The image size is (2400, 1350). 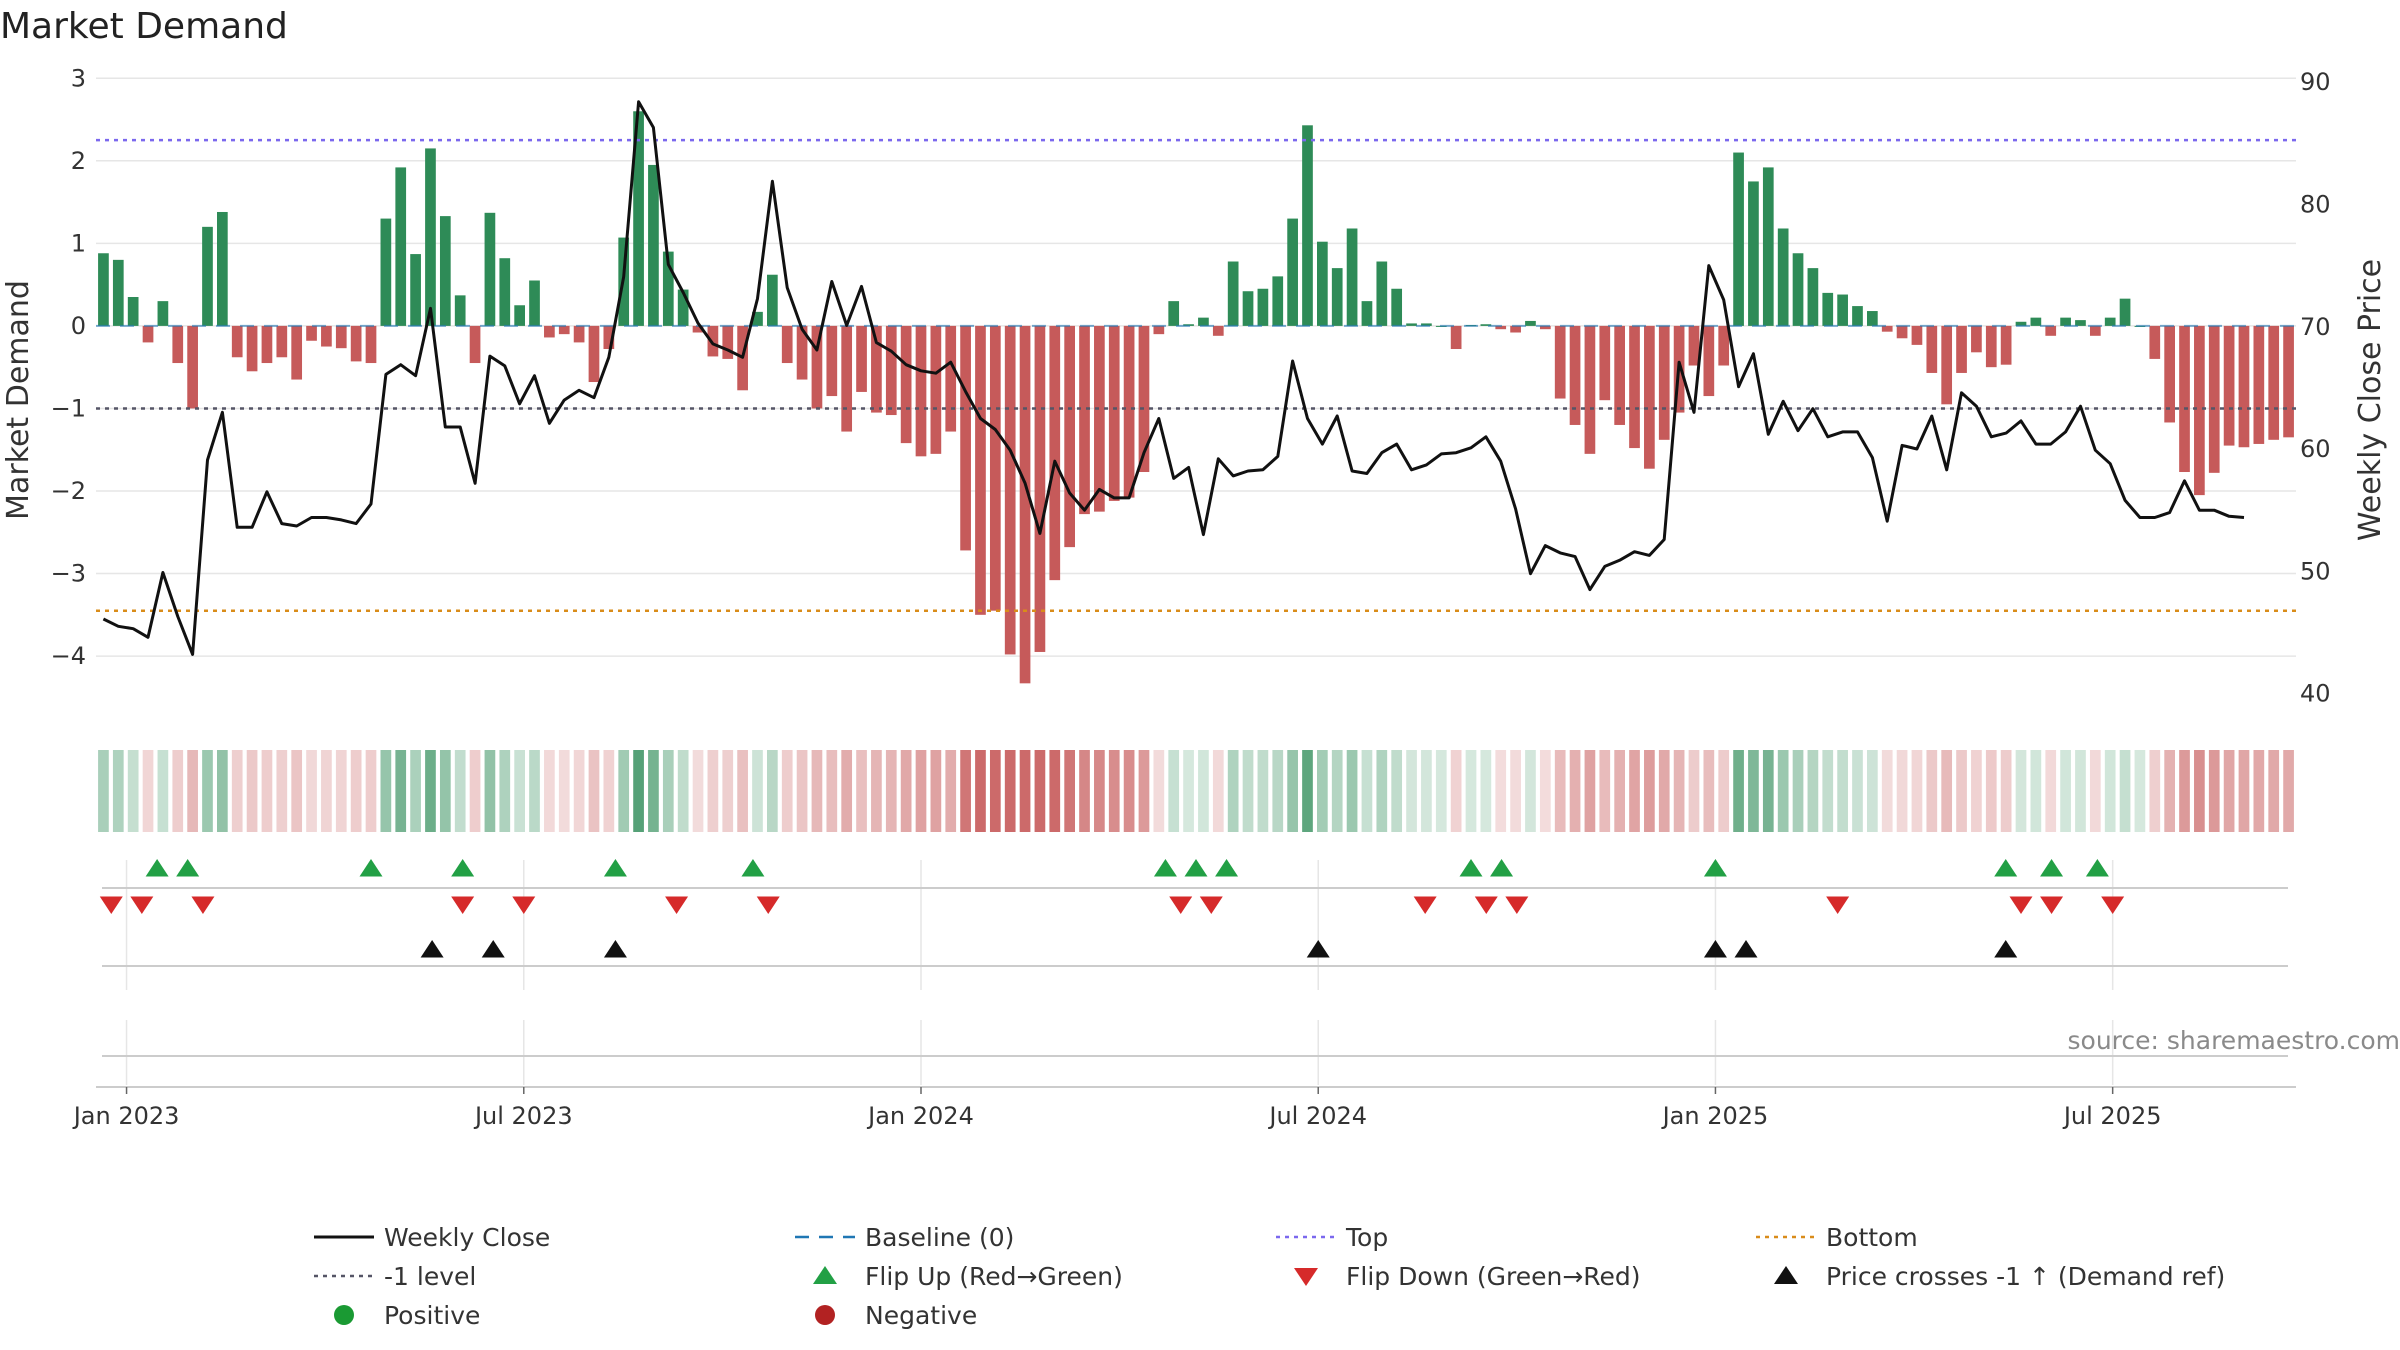 I want to click on legend-label: Weekly Close, so click(x=467, y=1237).